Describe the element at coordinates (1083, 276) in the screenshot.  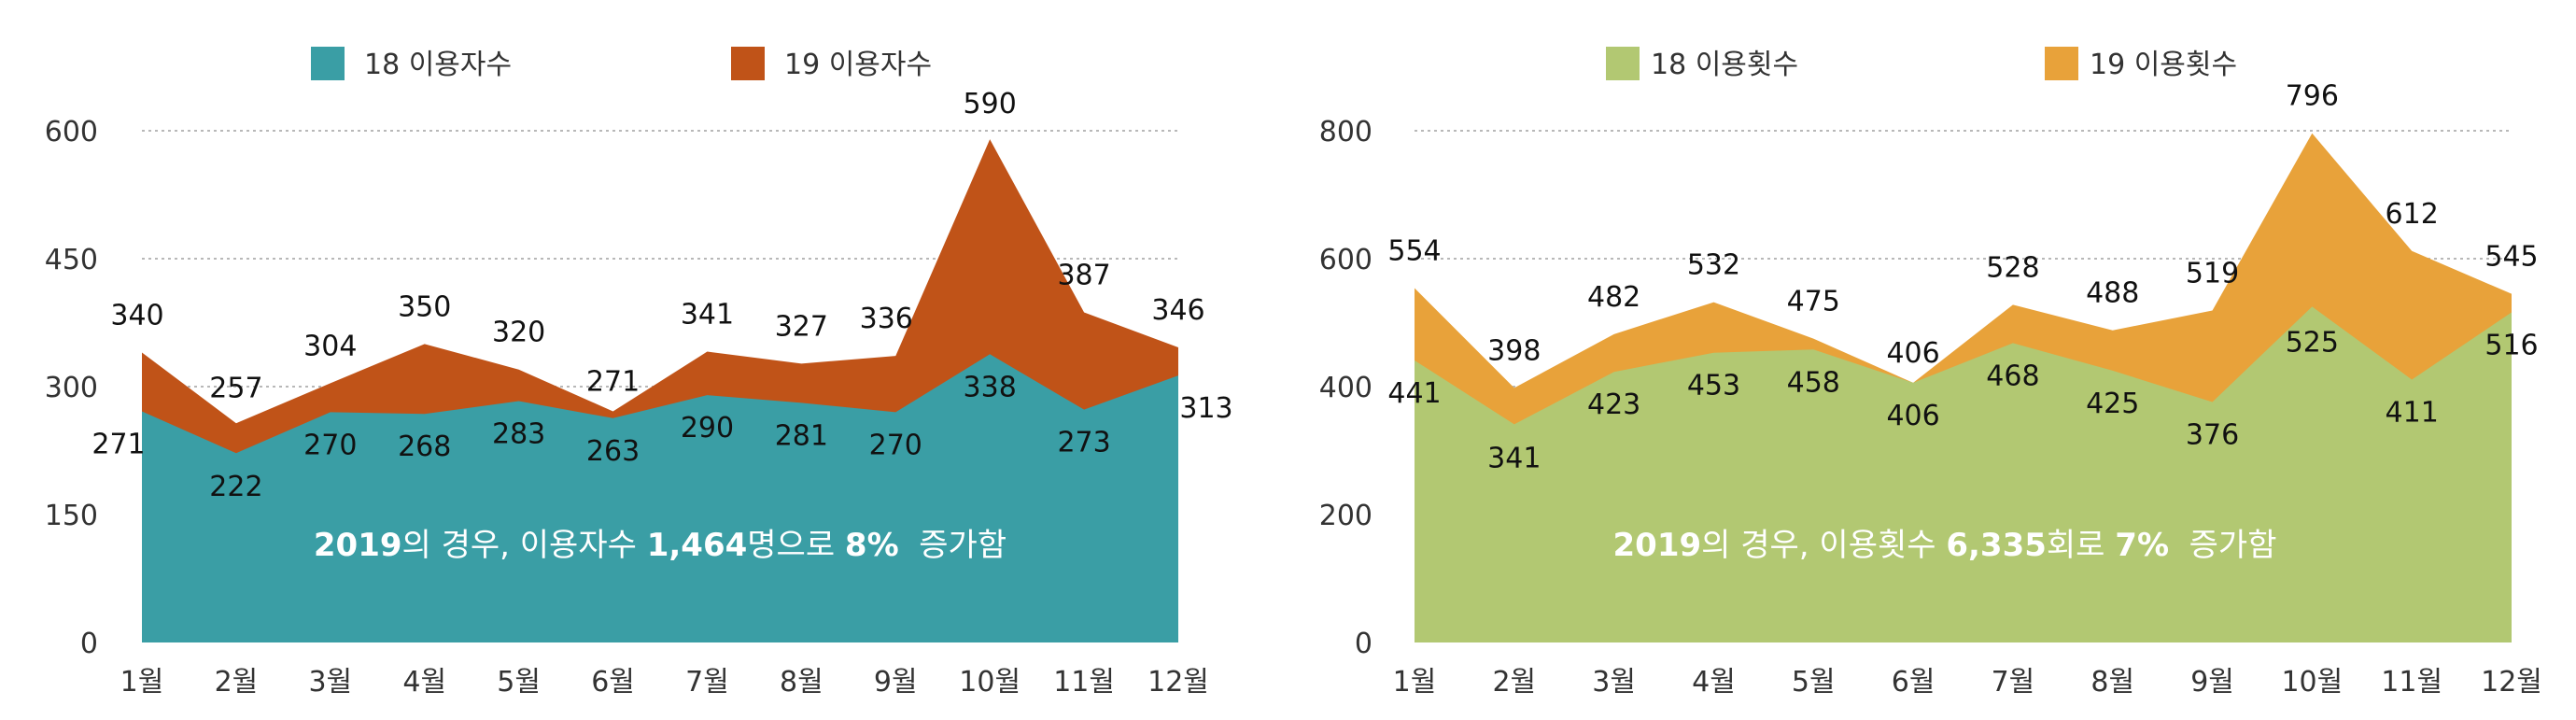
I see `data-label-19: 387` at that location.